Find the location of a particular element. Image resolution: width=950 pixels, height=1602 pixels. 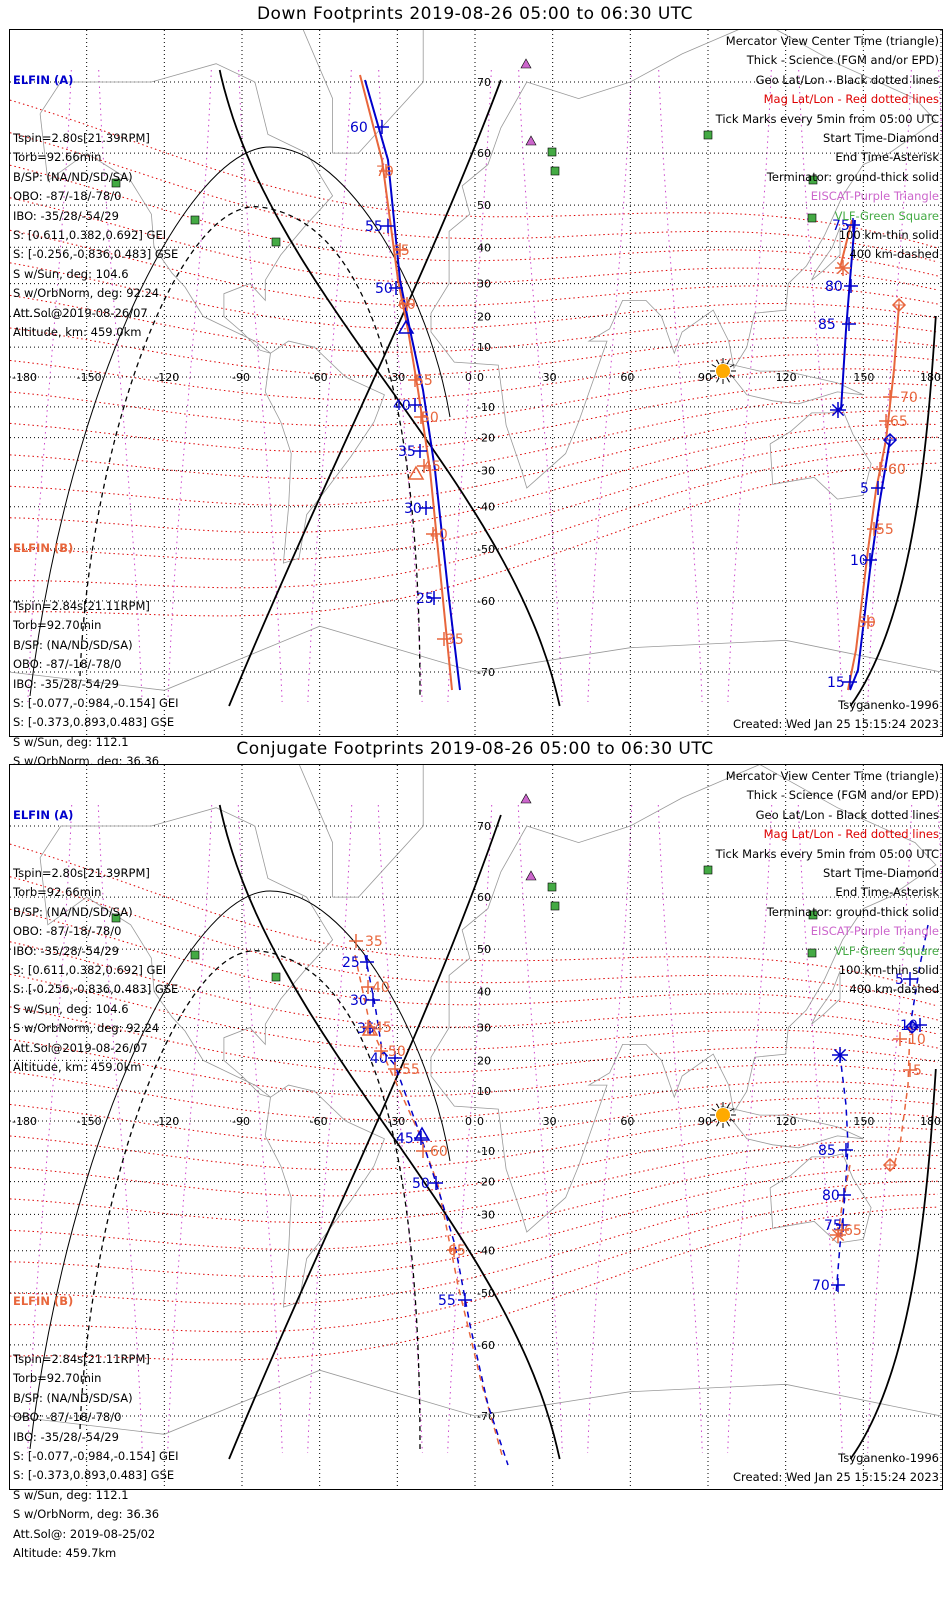

elfin-b-line: Tspin=2.84s[21.11RPM] is located at coordinates (81, 606).